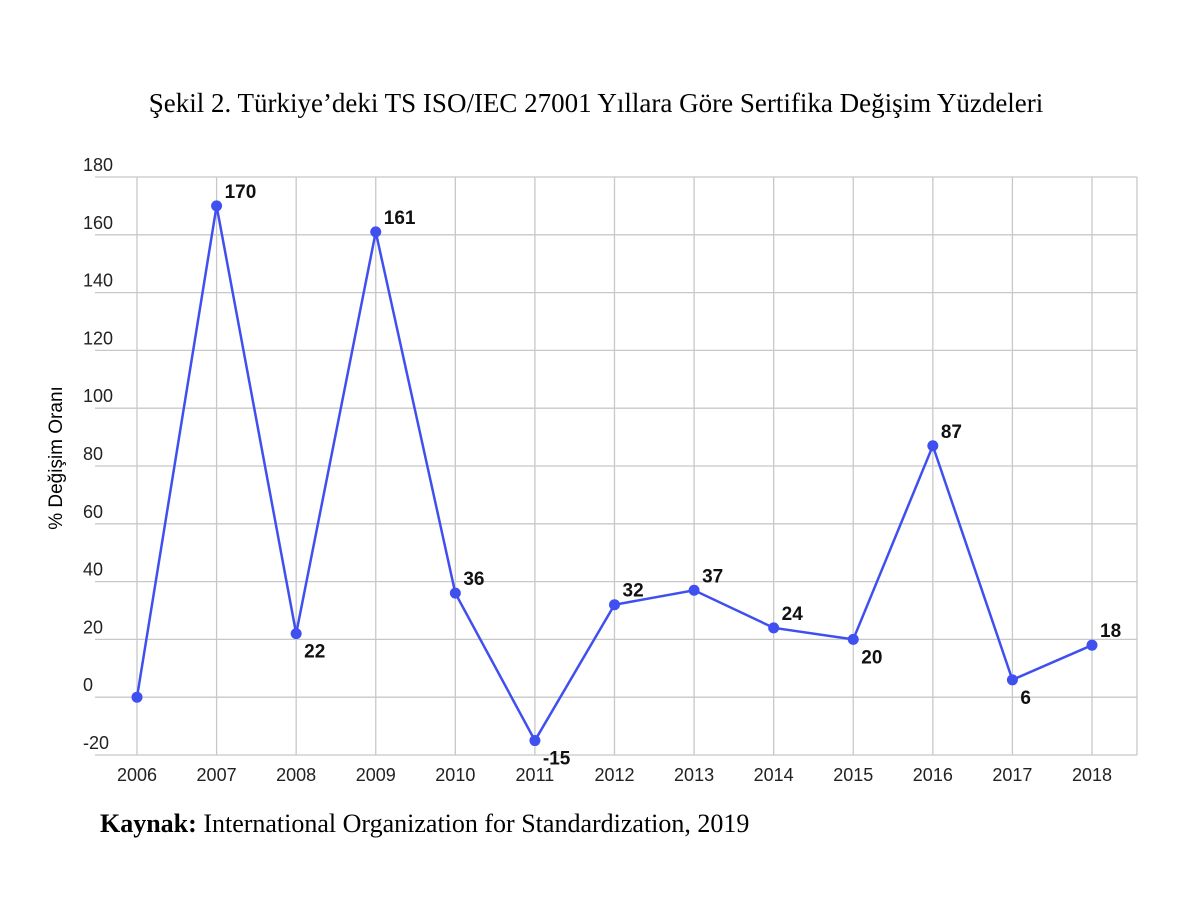 The height and width of the screenshot is (912, 1186). What do you see at coordinates (694, 775) in the screenshot?
I see `x-tick-label: 2013` at bounding box center [694, 775].